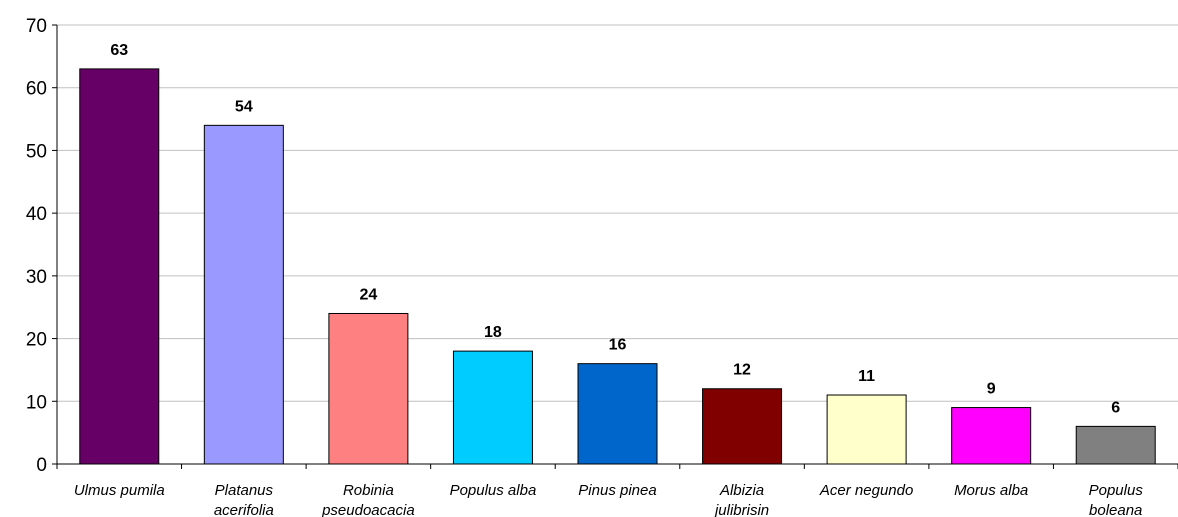 The height and width of the screenshot is (517, 1178). What do you see at coordinates (368, 509) in the screenshot?
I see `category-label: pseudoacacia` at bounding box center [368, 509].